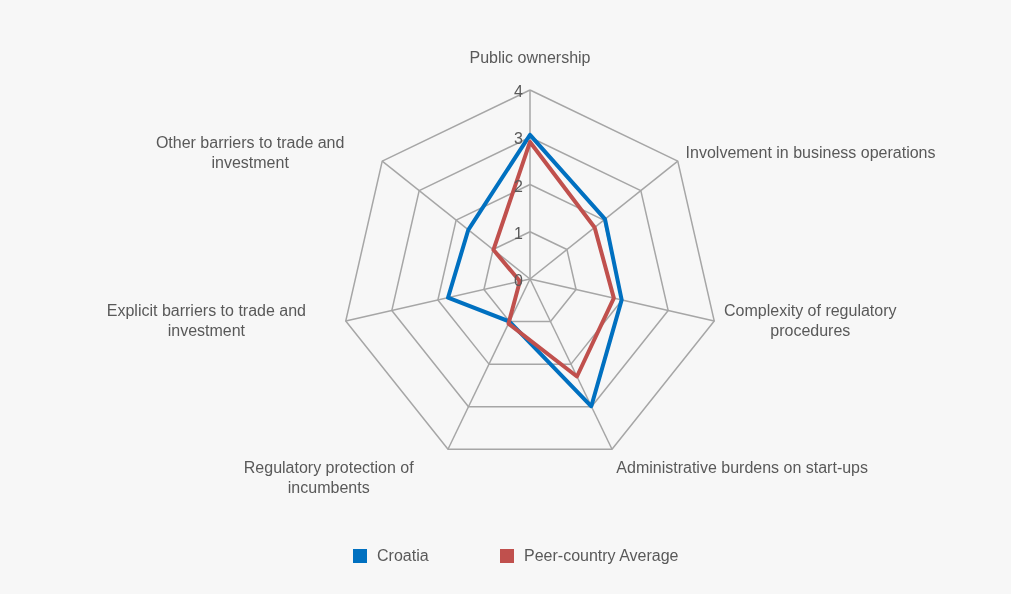  Describe the element at coordinates (601, 555) in the screenshot. I see `legend-label: Peer-country Average` at that location.